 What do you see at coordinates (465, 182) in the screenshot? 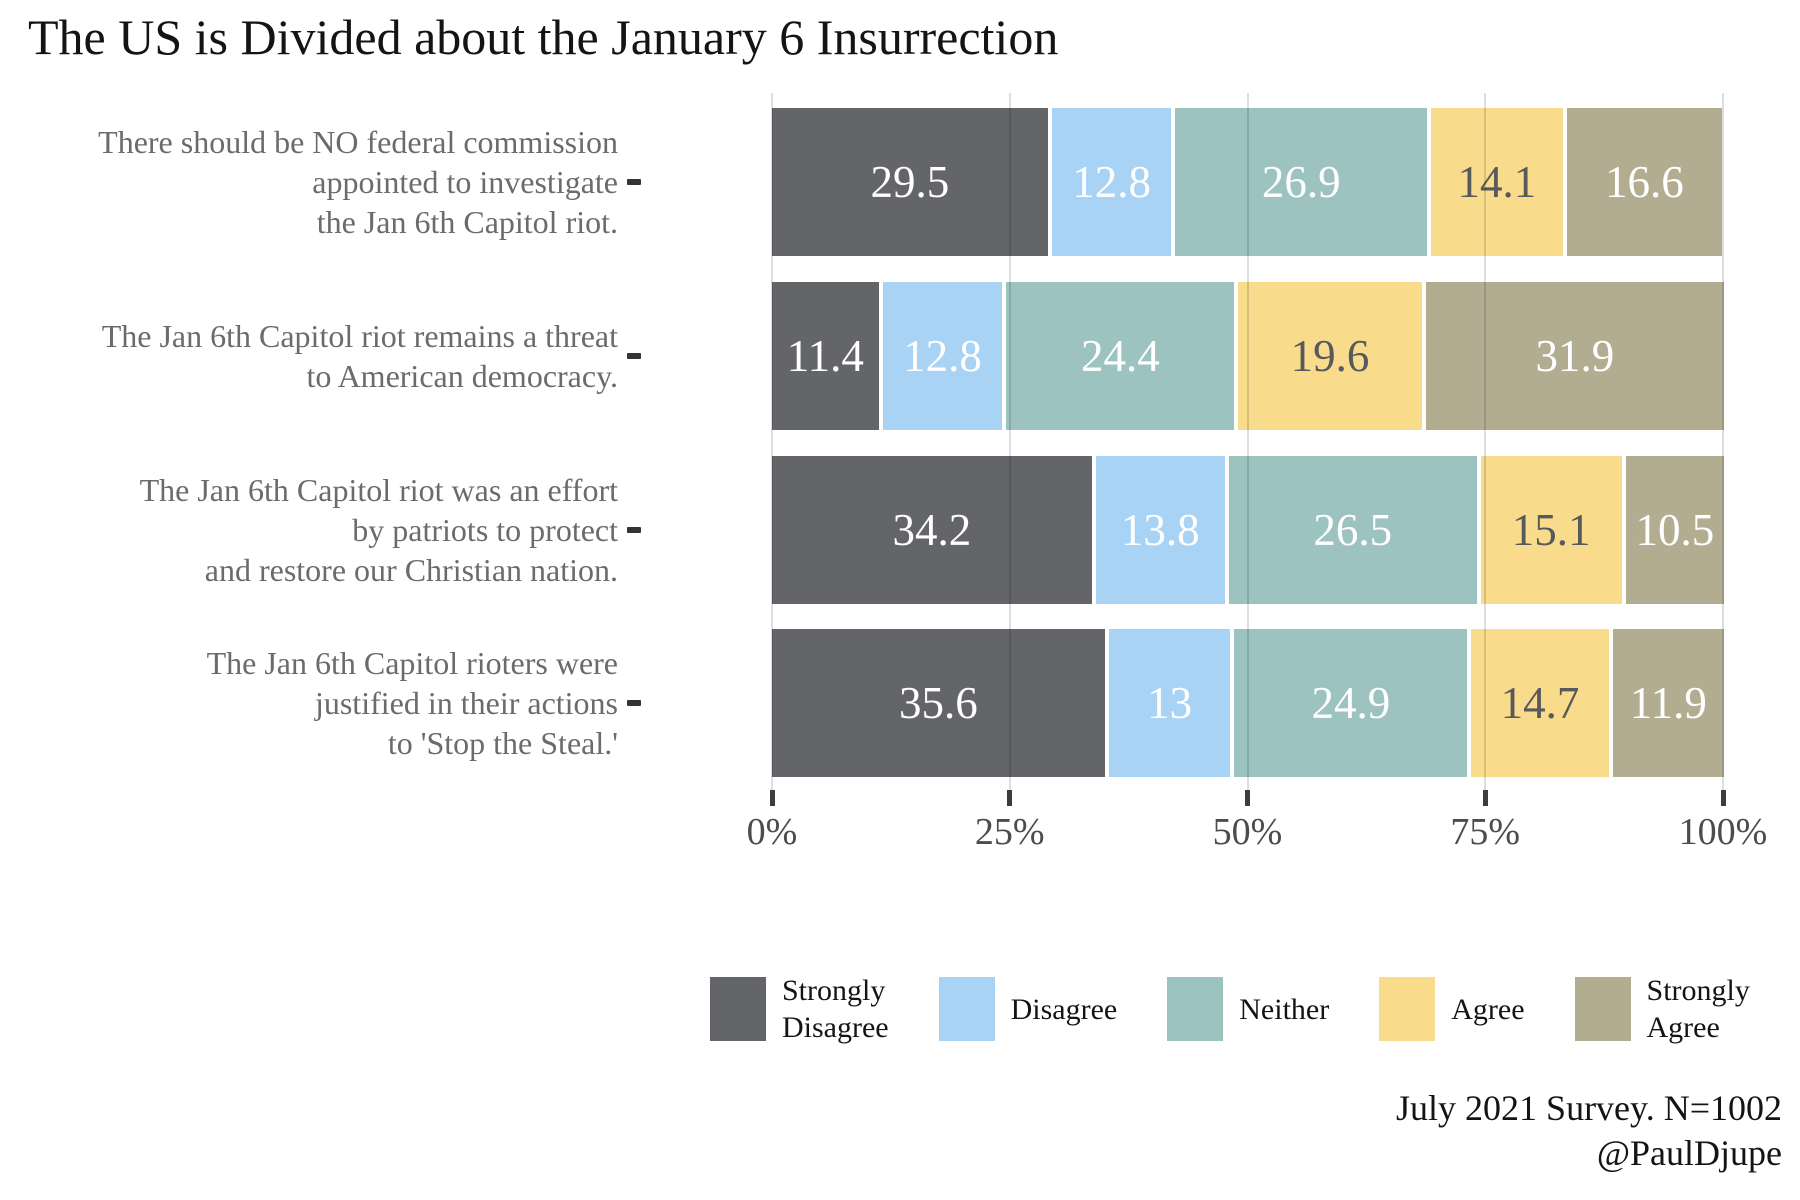
I see `category-label-line: appointed to investigate` at bounding box center [465, 182].